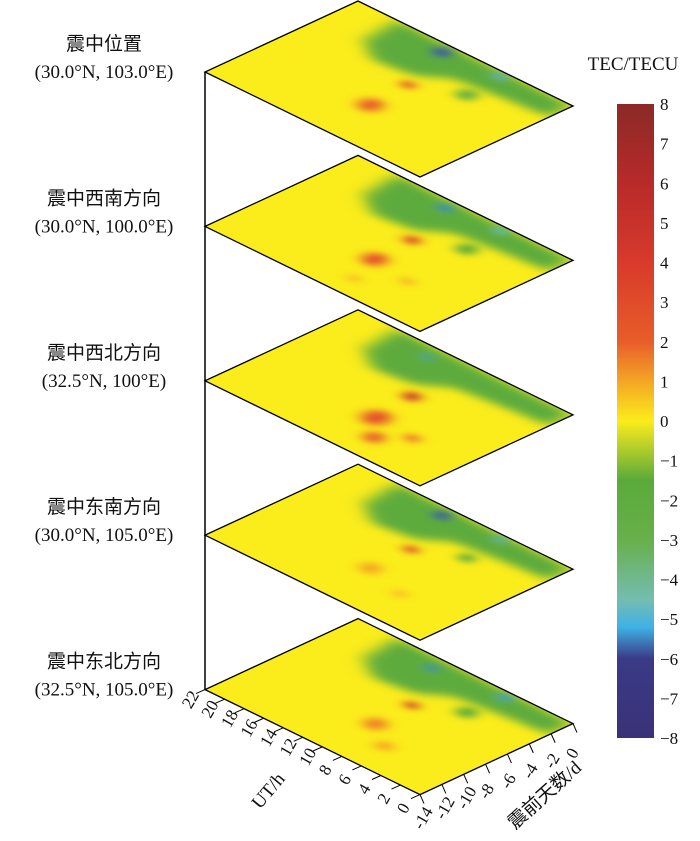 The height and width of the screenshot is (841, 700). Describe the element at coordinates (487, 791) in the screenshot. I see `day-tick-label: -8` at that location.